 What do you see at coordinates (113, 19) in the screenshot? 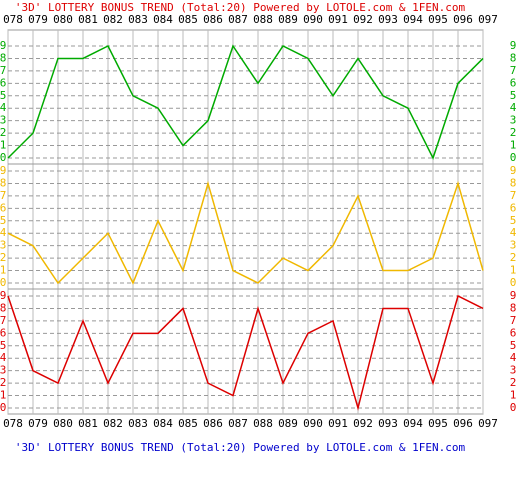
I see `x-tick-label: 082` at bounding box center [113, 19].